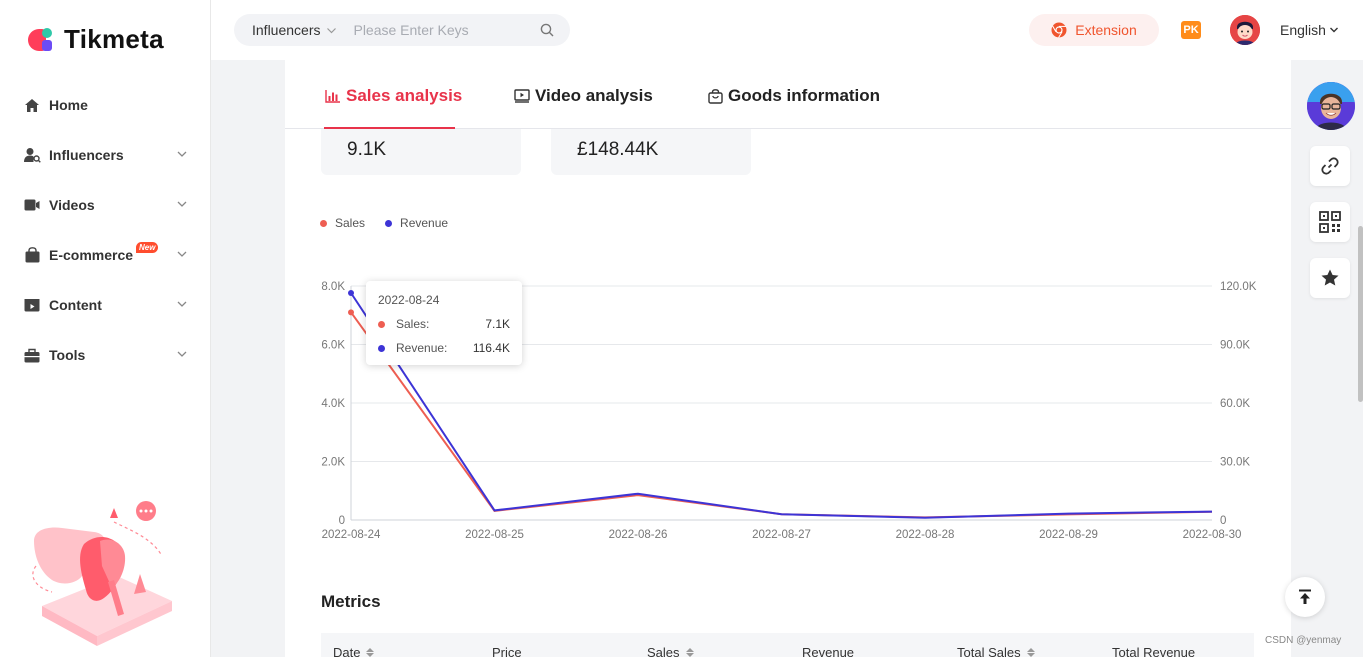 The width and height of the screenshot is (1363, 657). What do you see at coordinates (828, 651) in the screenshot?
I see `column-header-revenue: Revenue` at bounding box center [828, 651].